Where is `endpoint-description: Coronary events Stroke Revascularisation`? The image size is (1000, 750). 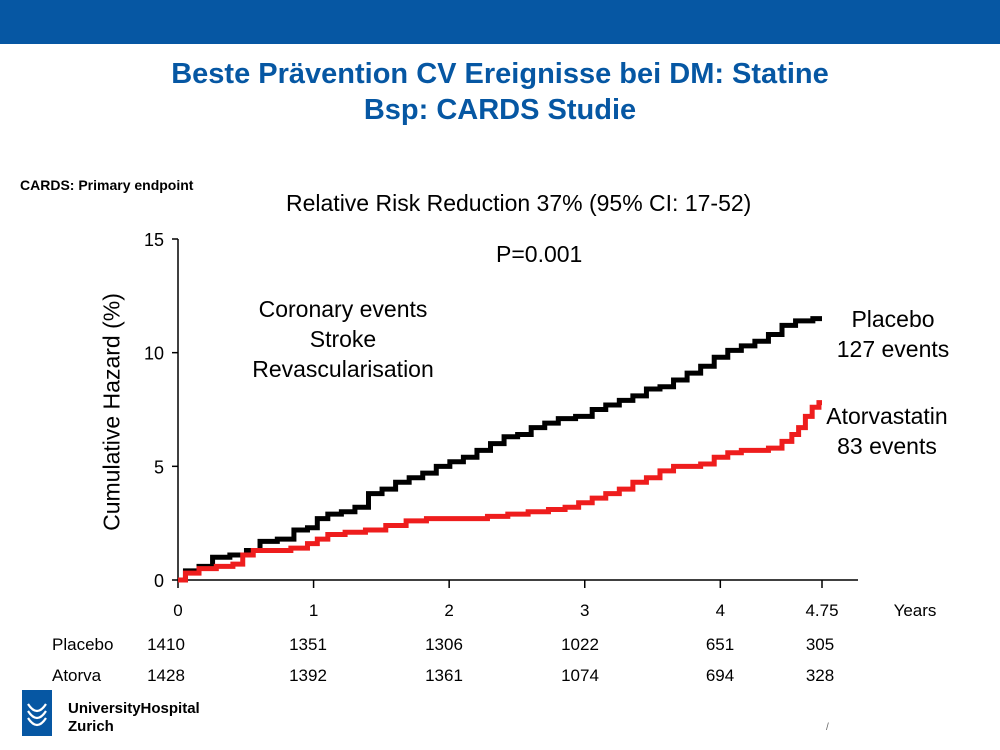 endpoint-description: Coronary events Stroke Revascularisation is located at coordinates (343, 339).